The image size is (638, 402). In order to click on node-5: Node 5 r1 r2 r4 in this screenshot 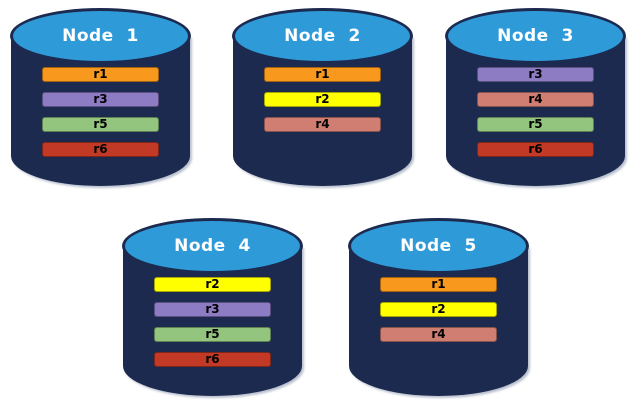, I will do `click(438, 307)`.